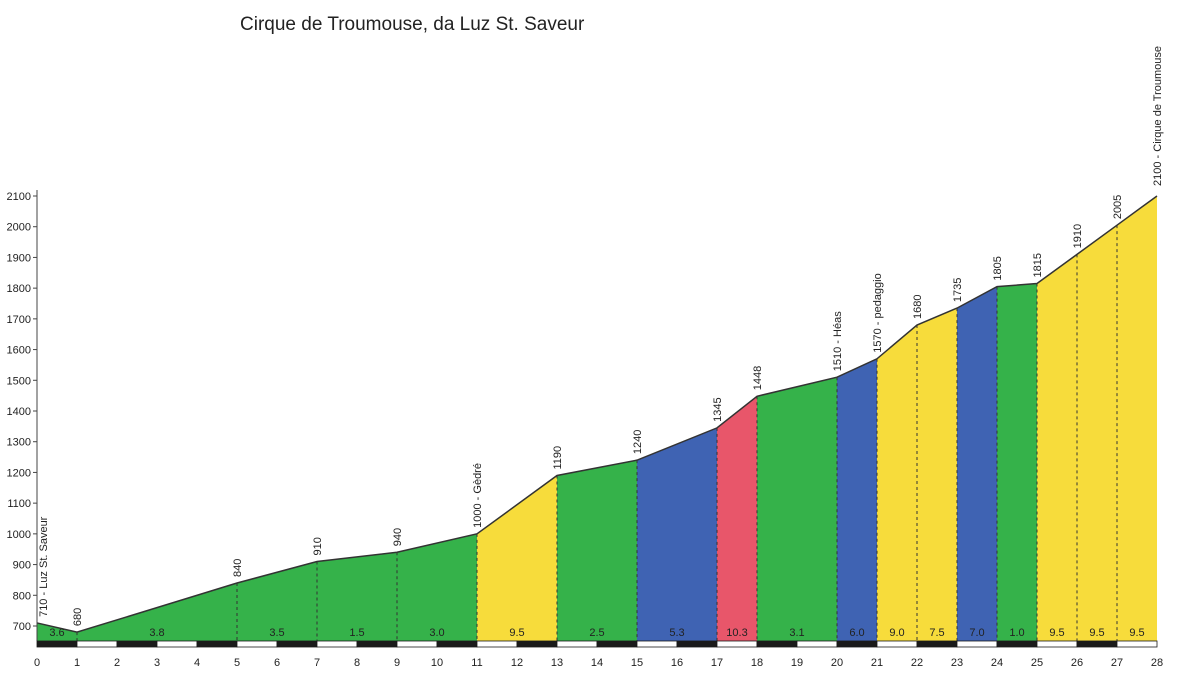 Image resolution: width=1200 pixels, height=676 pixels. I want to click on x-tick-label: 19, so click(797, 663).